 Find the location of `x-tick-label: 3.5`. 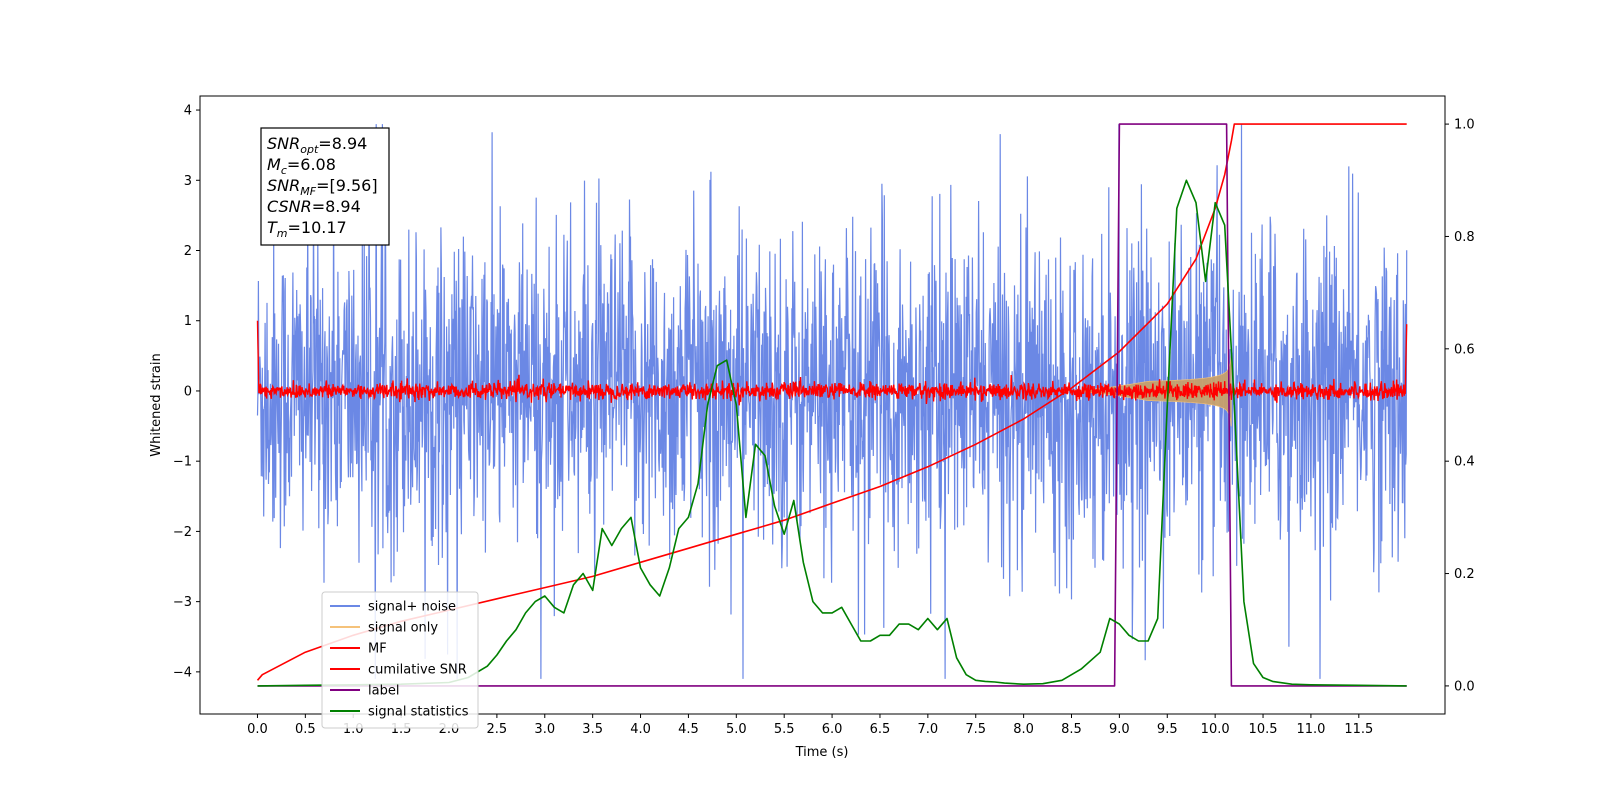

x-tick-label: 3.5 is located at coordinates (592, 729).